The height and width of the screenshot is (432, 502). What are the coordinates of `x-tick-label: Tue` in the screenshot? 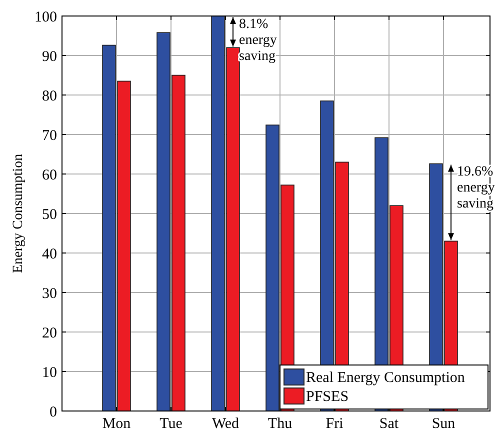 It's located at (171, 424).